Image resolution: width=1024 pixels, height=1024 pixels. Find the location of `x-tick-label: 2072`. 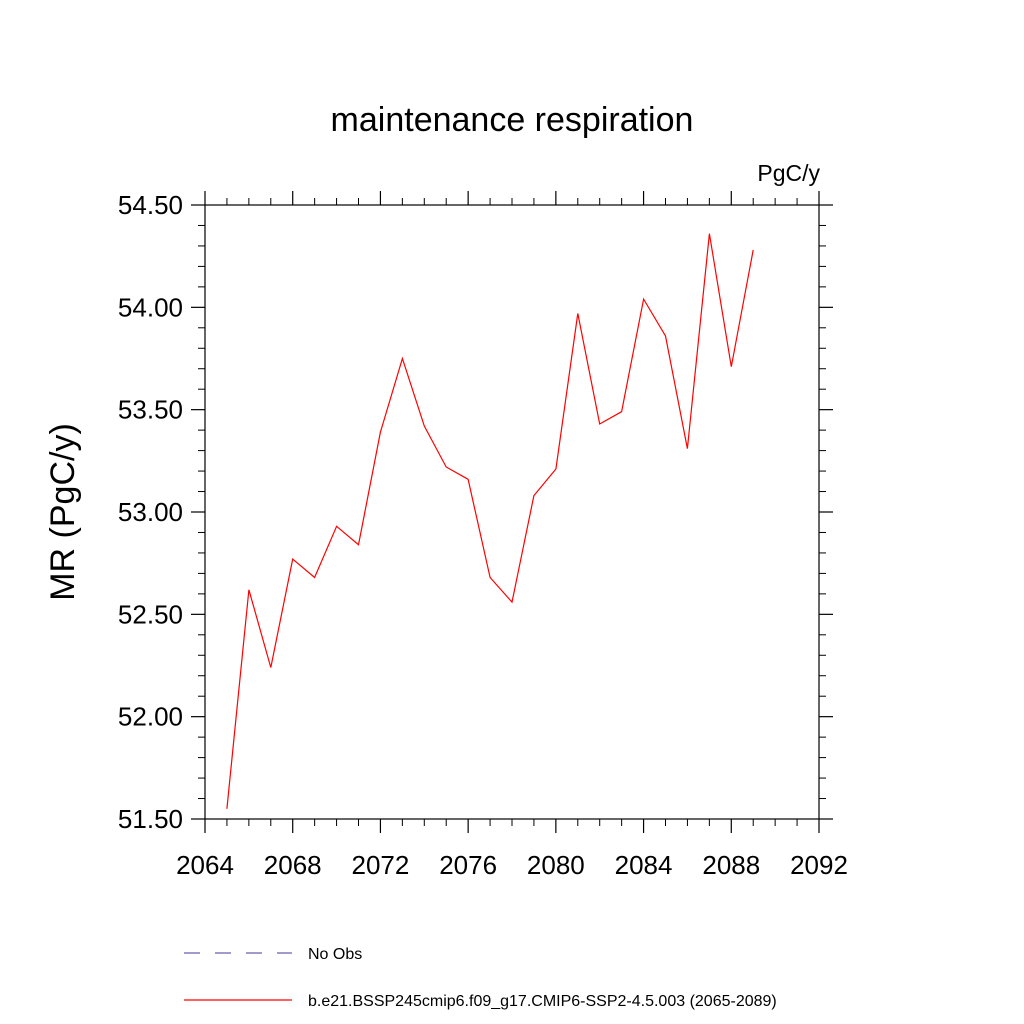

x-tick-label: 2072 is located at coordinates (381, 865).